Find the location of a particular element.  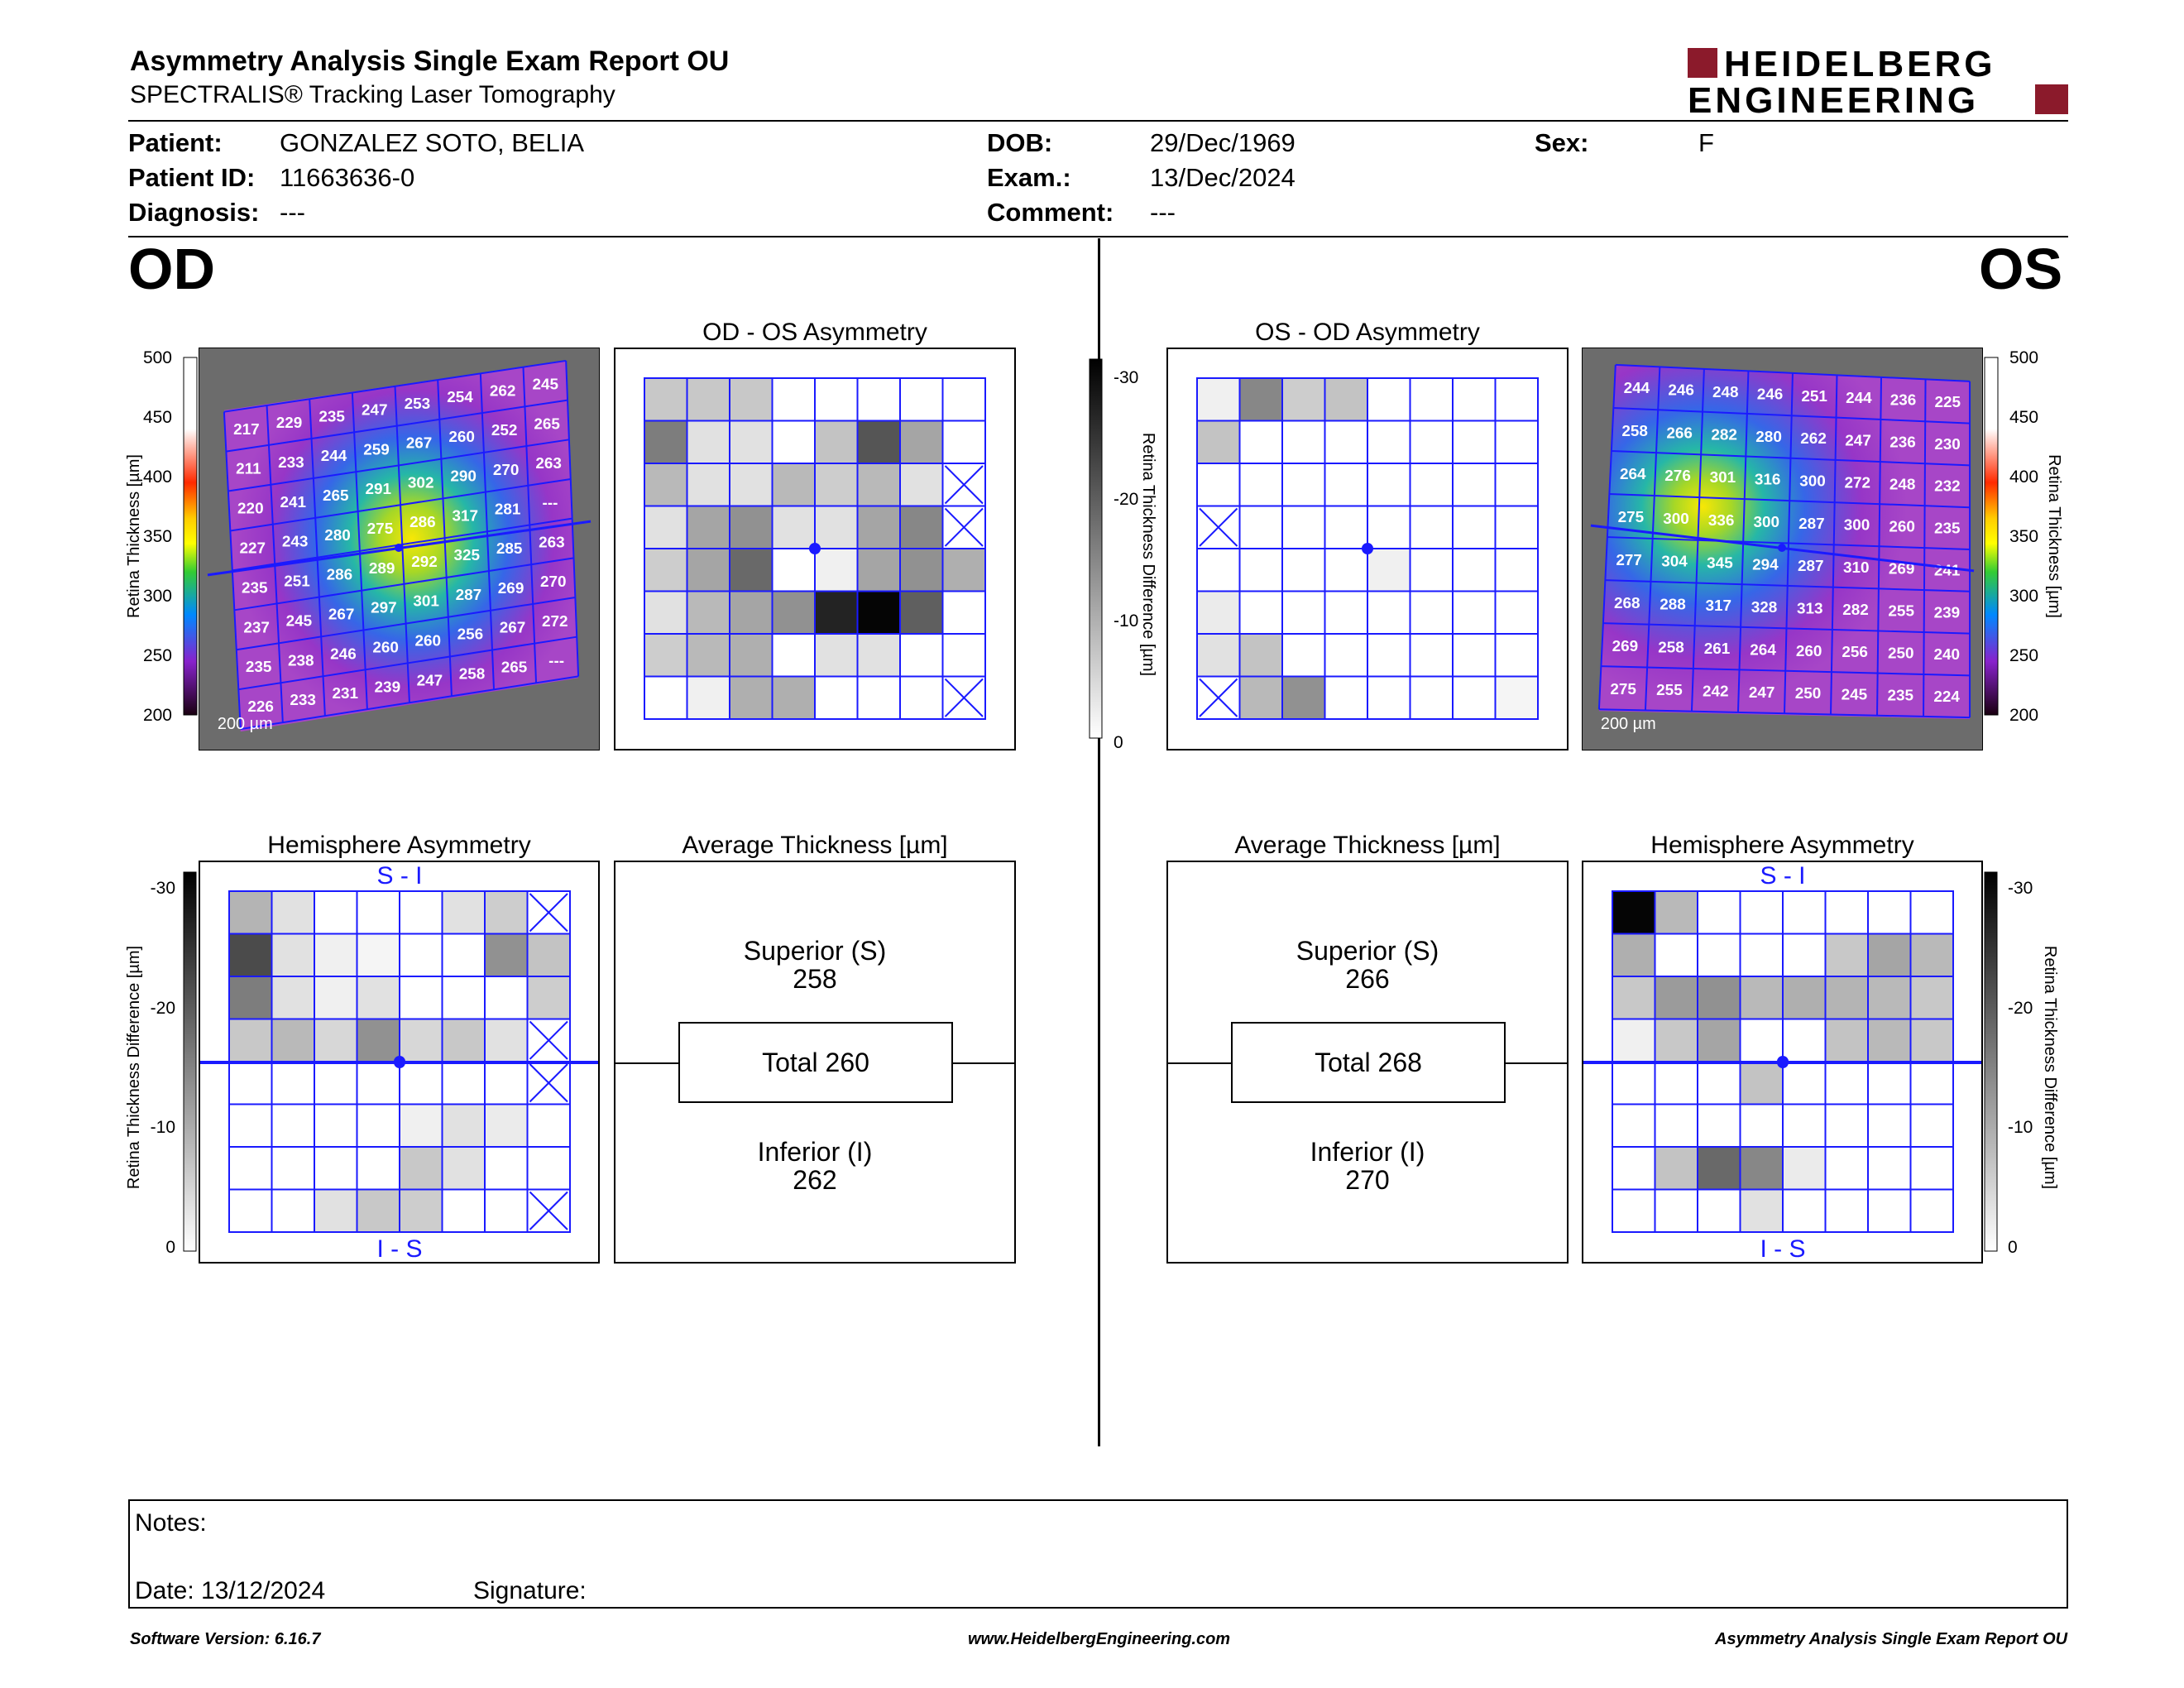

od-thickness-value: 243 is located at coordinates (295, 542).